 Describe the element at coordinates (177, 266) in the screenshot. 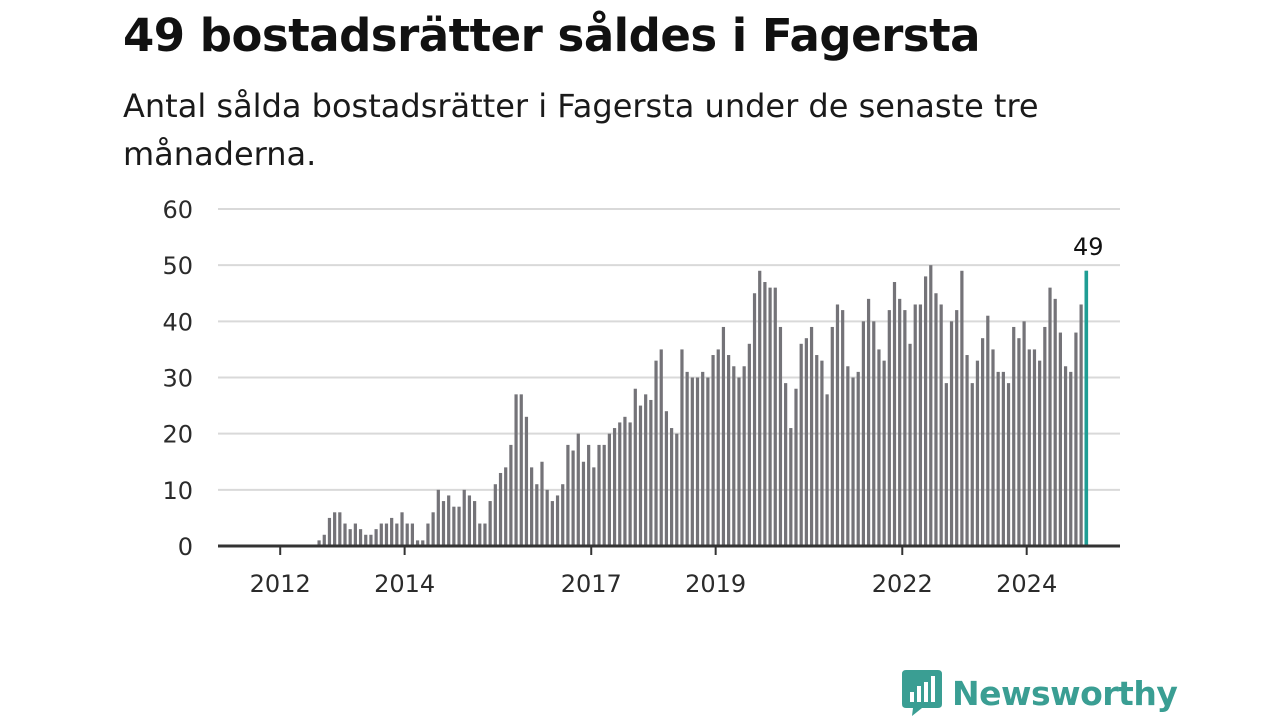

I see `y-tick-label: 50` at that location.